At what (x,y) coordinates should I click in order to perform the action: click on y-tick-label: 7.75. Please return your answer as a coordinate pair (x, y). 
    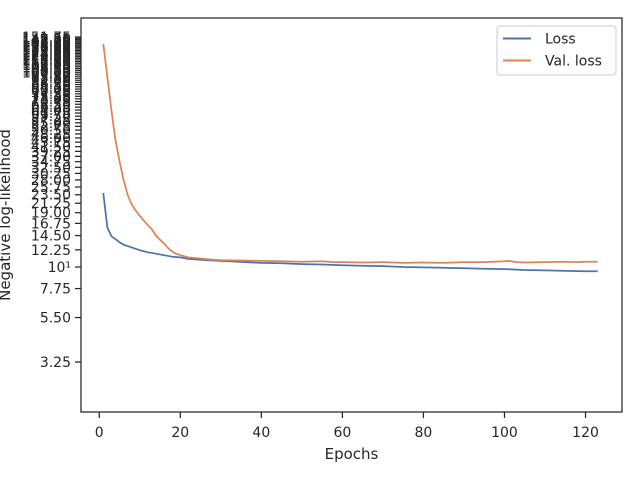
    Looking at the image, I should click on (55, 290).